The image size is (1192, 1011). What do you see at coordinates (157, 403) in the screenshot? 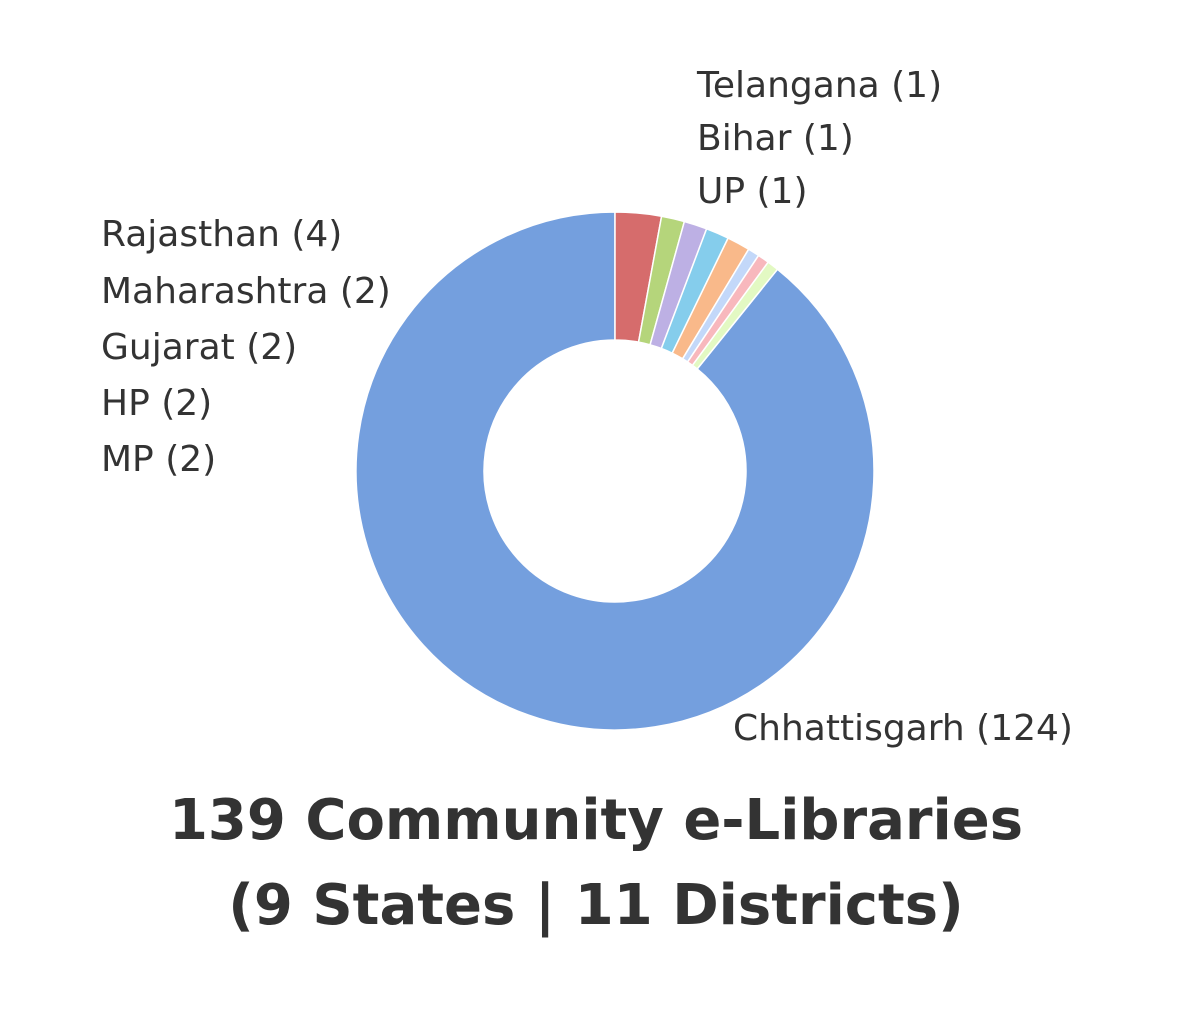
I see `label-hp: HP (2)` at bounding box center [157, 403].